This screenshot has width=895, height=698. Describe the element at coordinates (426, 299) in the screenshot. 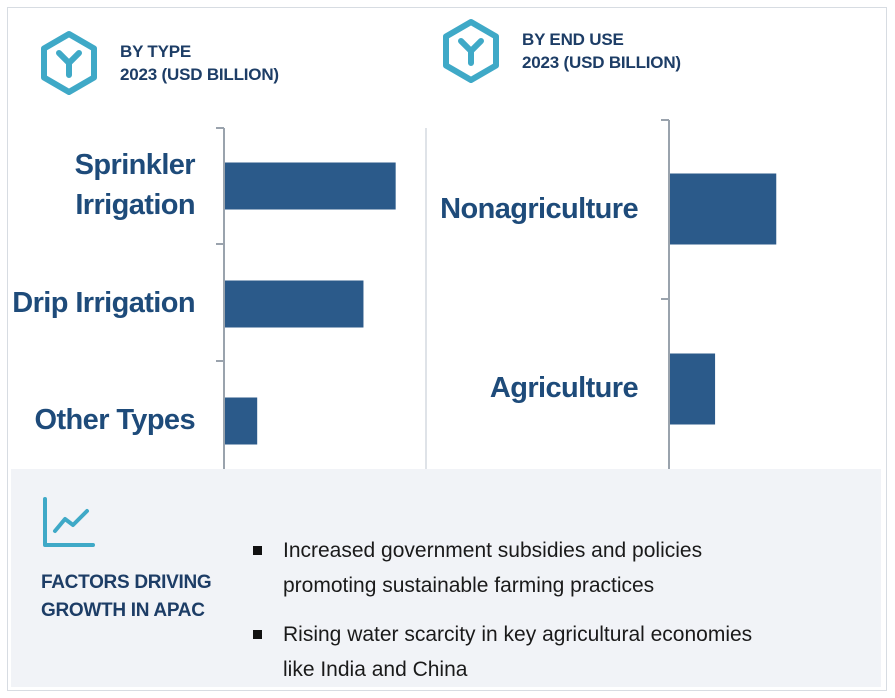

I see `panel-divider` at that location.